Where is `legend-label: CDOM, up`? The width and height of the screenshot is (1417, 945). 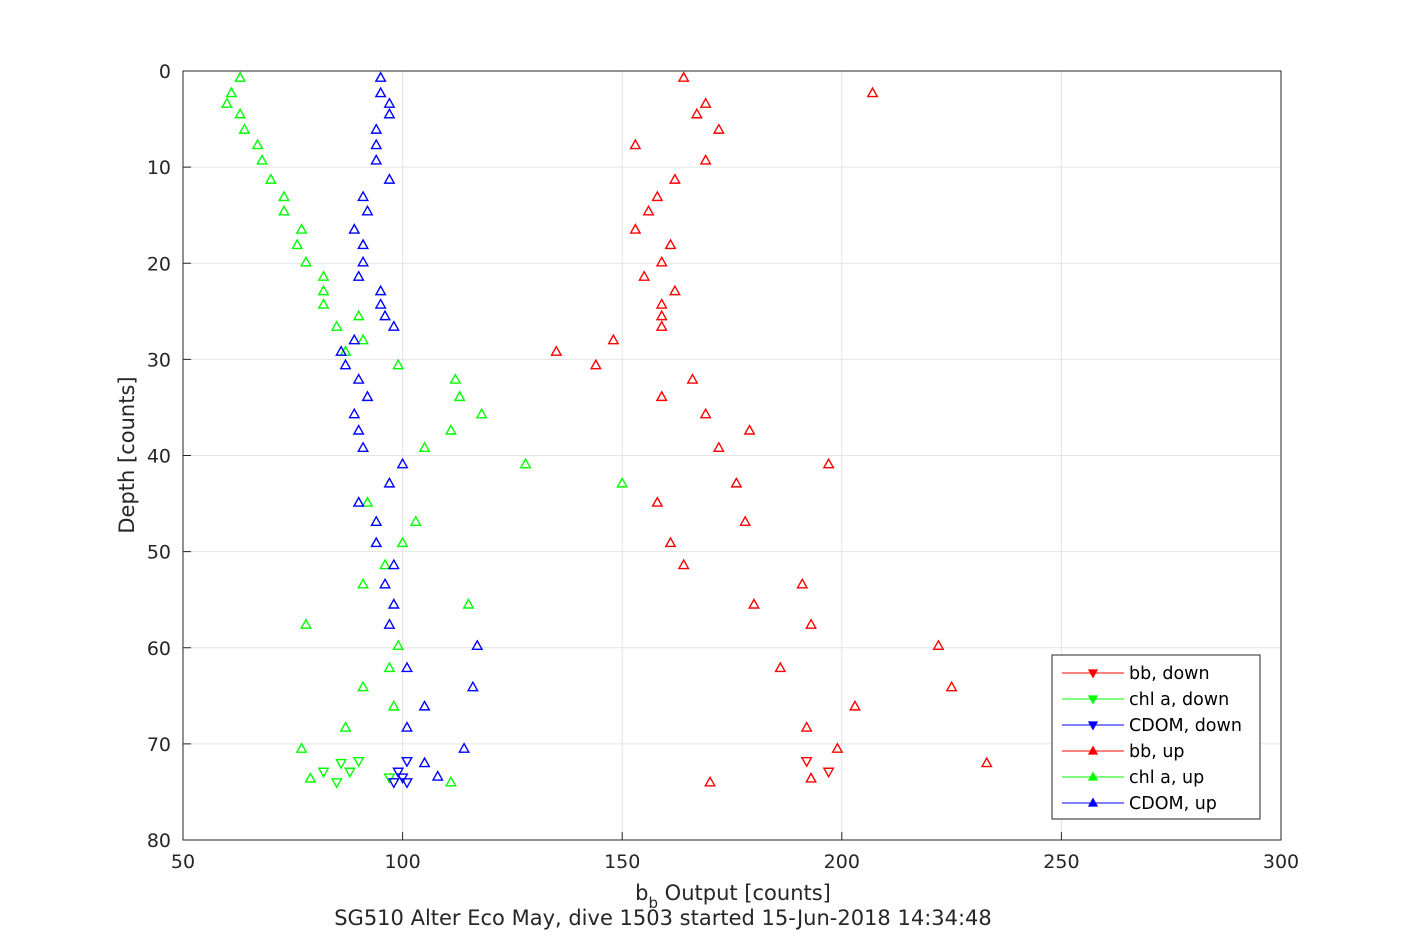
legend-label: CDOM, up is located at coordinates (1173, 804).